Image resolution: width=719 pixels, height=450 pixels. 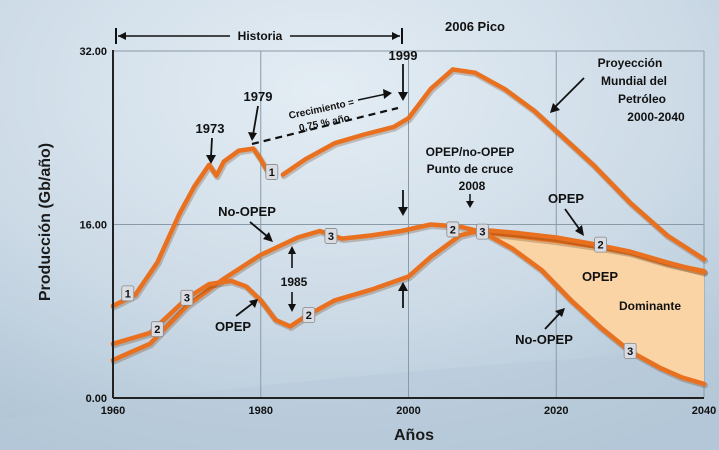 I want to click on label-1979: 1979, so click(x=258, y=96).